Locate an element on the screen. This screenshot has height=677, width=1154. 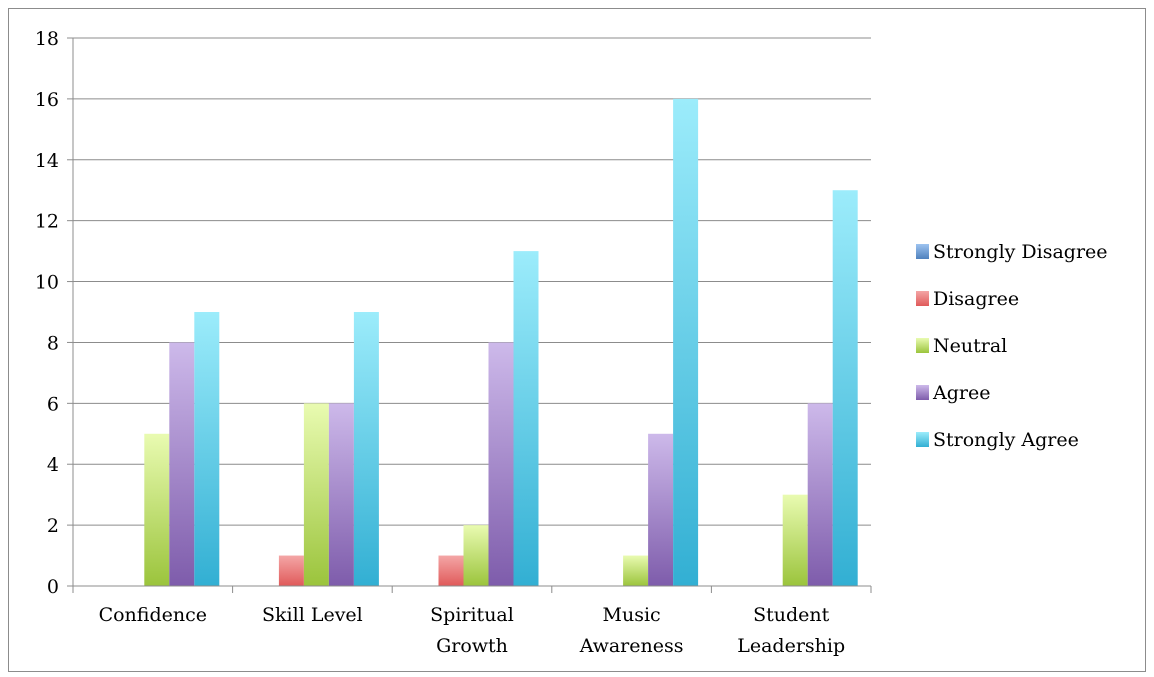
legend-label: Strongly Agree is located at coordinates (1006, 440).